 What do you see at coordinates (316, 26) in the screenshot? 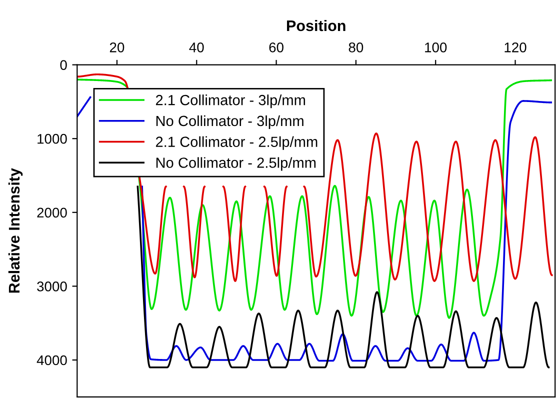
I see `x-axis-title: Position` at bounding box center [316, 26].